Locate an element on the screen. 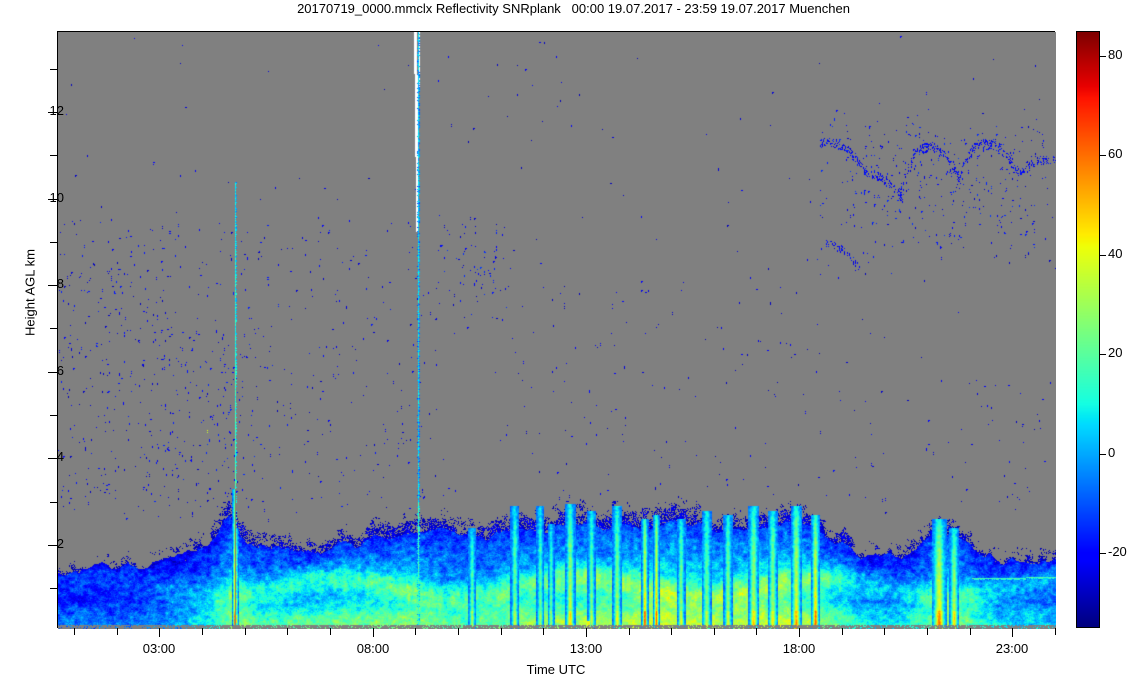  x-axis-title: Time UTC is located at coordinates (556, 669).